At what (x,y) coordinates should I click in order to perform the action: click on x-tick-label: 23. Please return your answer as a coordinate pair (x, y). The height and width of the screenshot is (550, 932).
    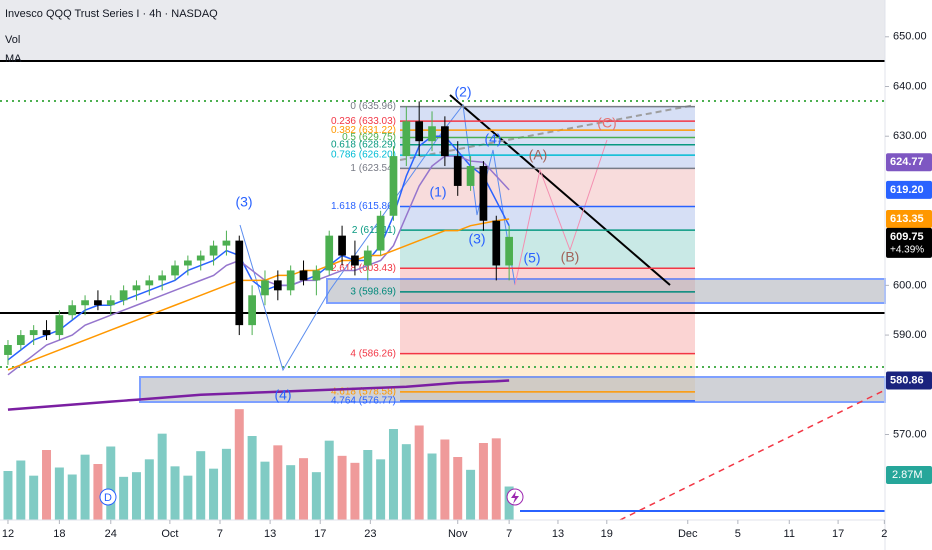
    Looking at the image, I should click on (370, 534).